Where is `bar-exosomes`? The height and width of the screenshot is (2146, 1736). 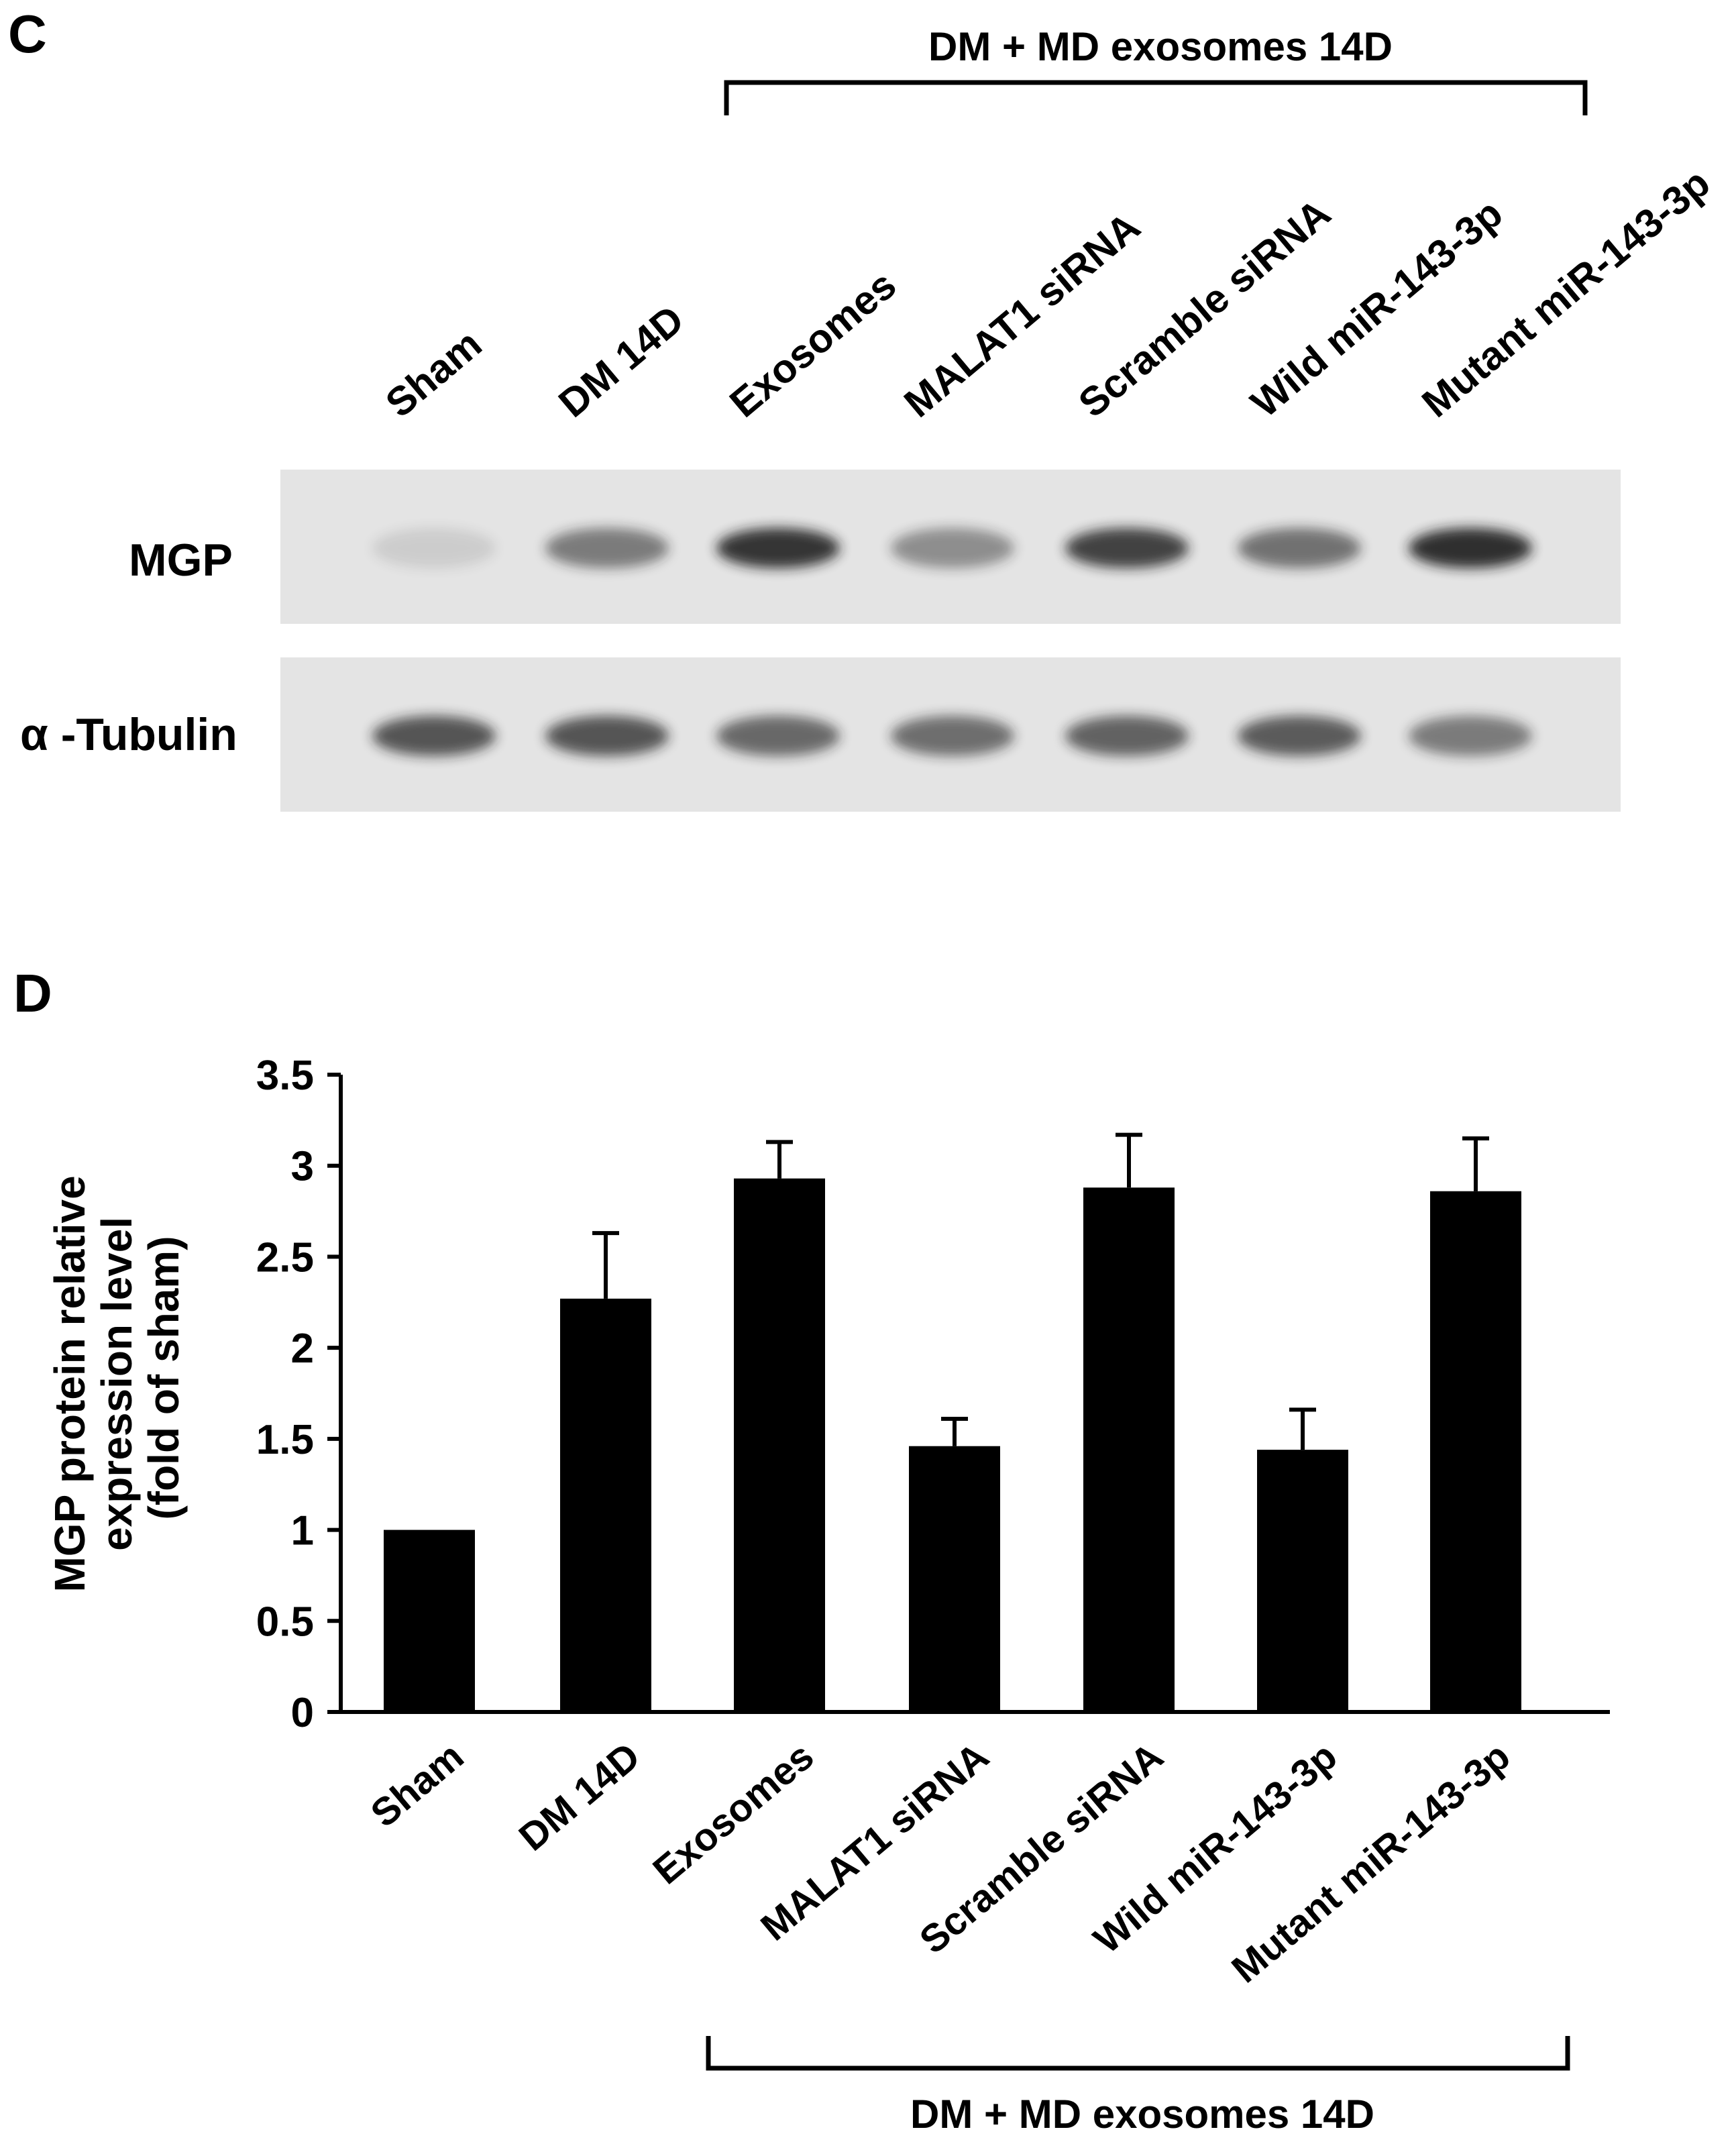 bar-exosomes is located at coordinates (779, 1445).